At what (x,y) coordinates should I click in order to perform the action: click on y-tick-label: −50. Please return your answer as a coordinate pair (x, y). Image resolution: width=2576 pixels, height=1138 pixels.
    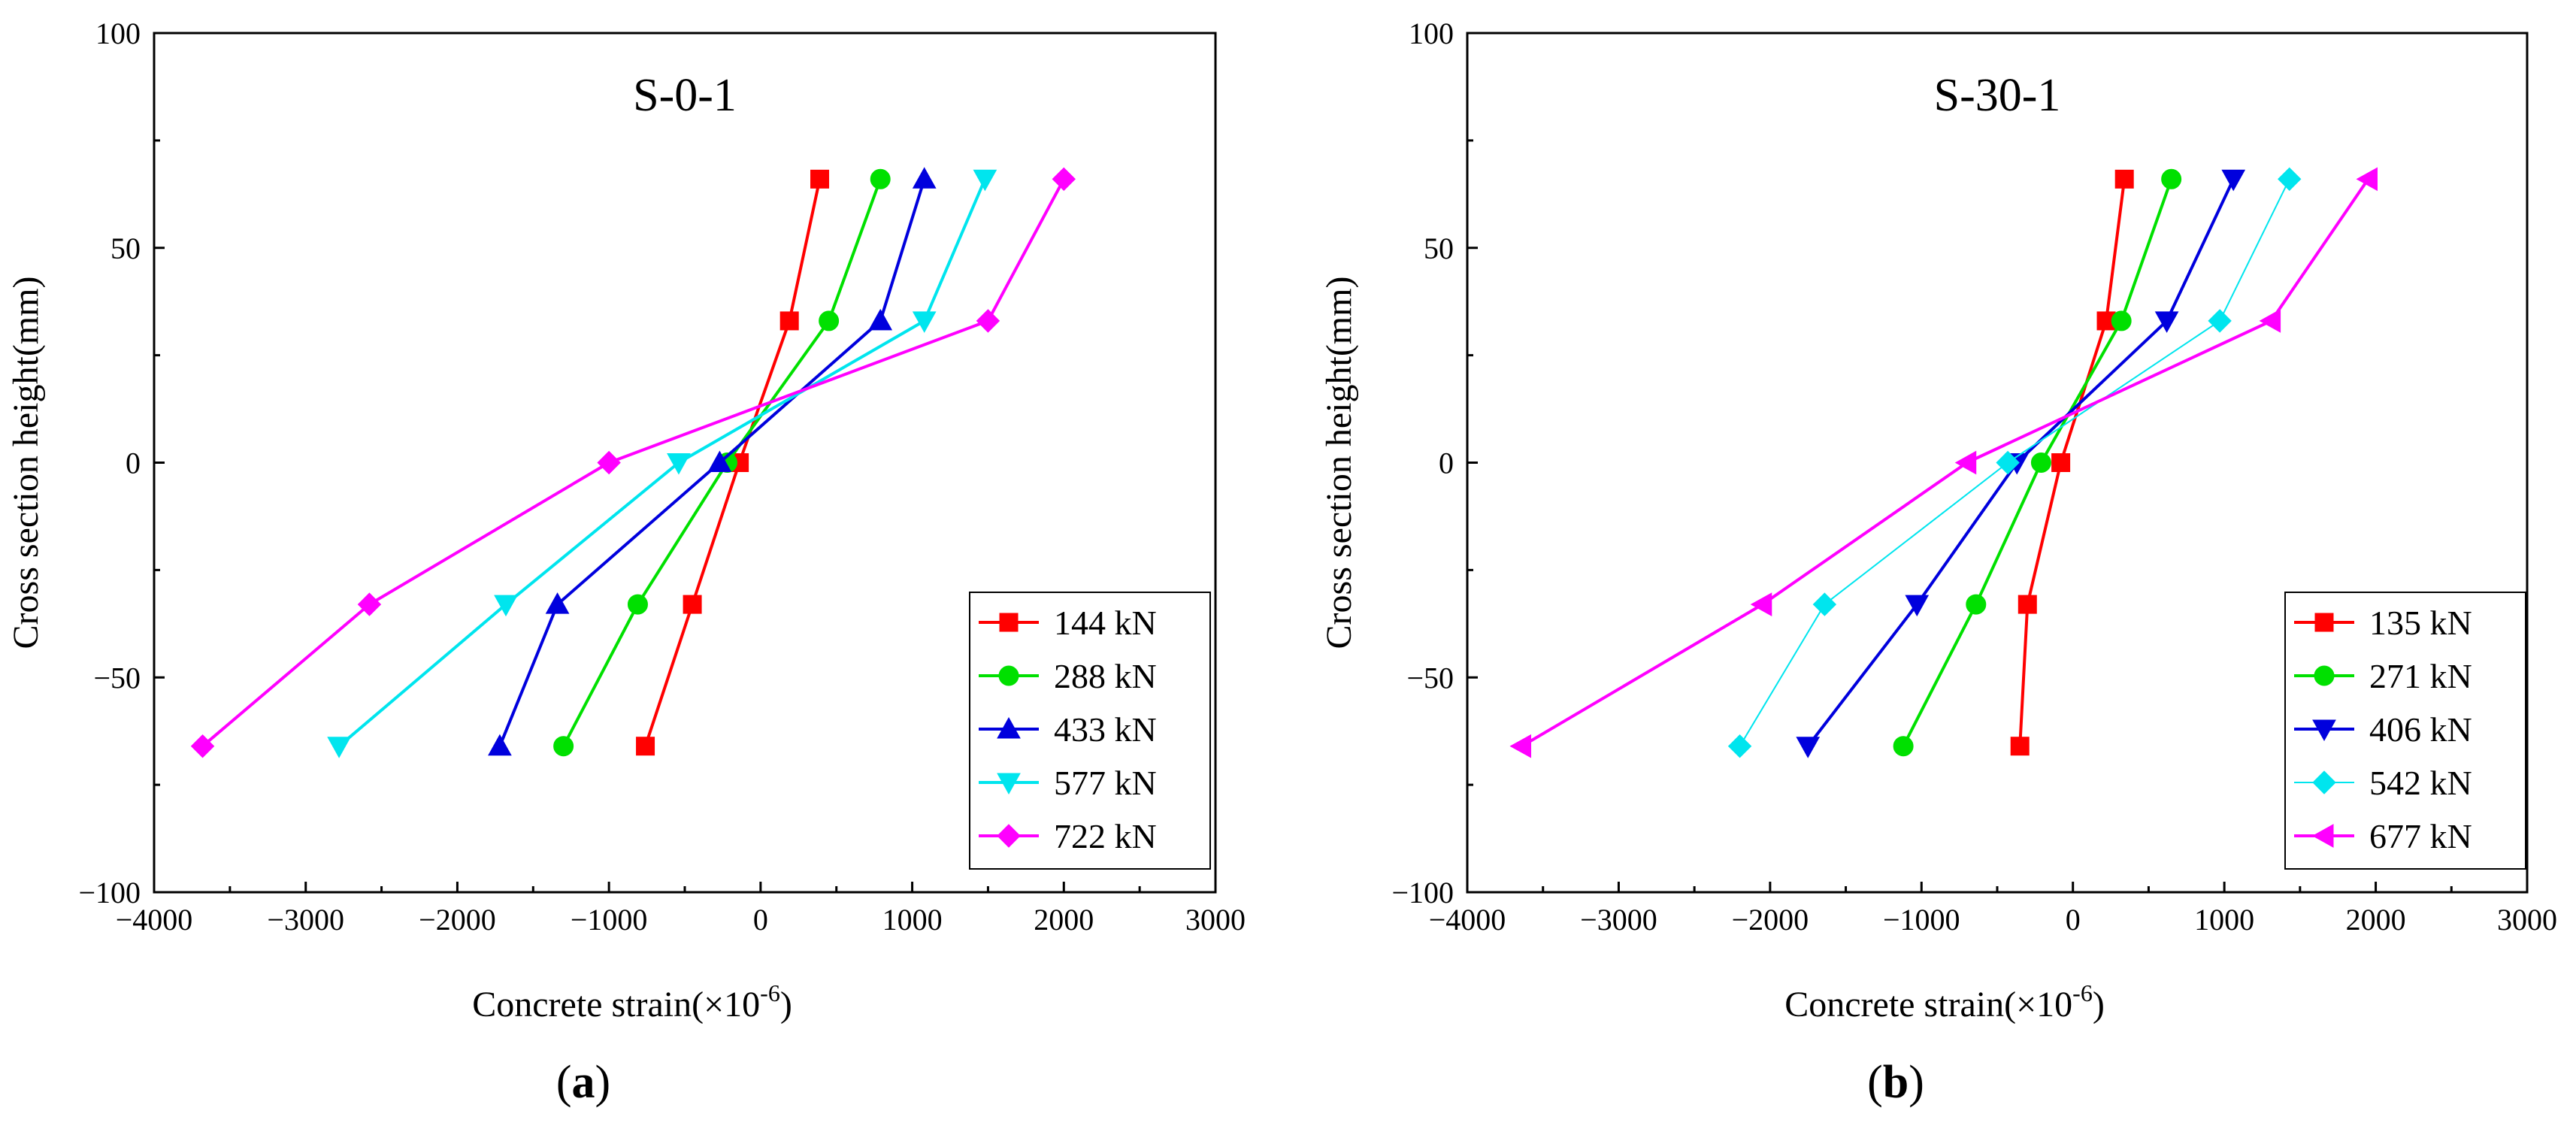
    Looking at the image, I should click on (1430, 678).